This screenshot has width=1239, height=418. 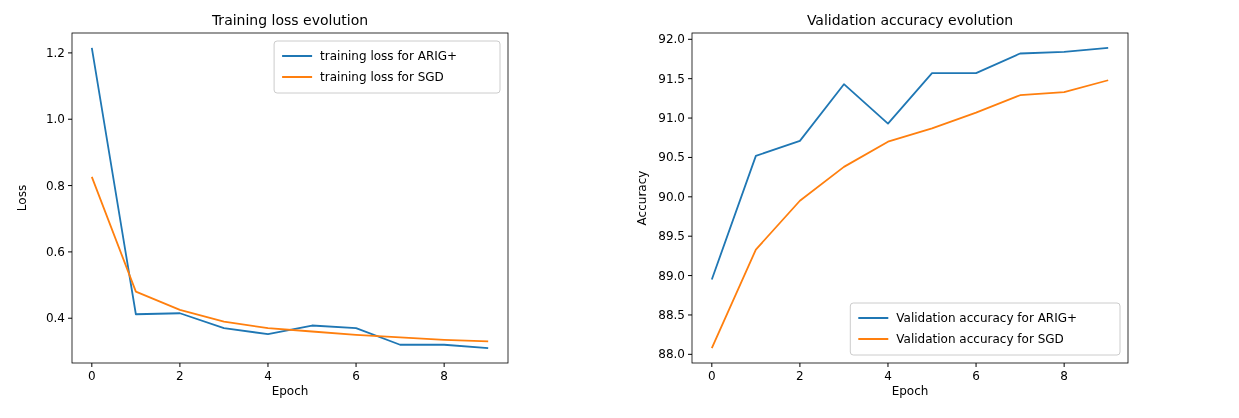 I want to click on y-tick-label: 92.0, so click(x=671, y=39).